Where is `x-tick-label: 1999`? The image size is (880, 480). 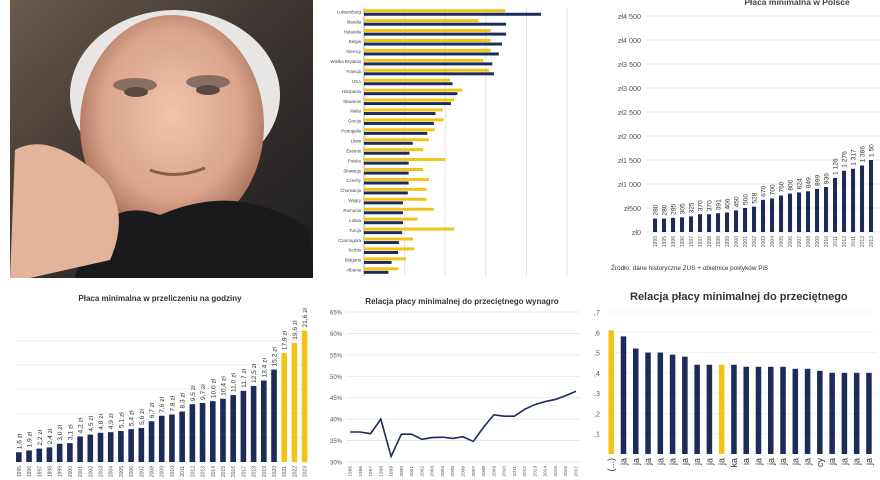
x-tick-label: 1999 is located at coordinates (728, 241).